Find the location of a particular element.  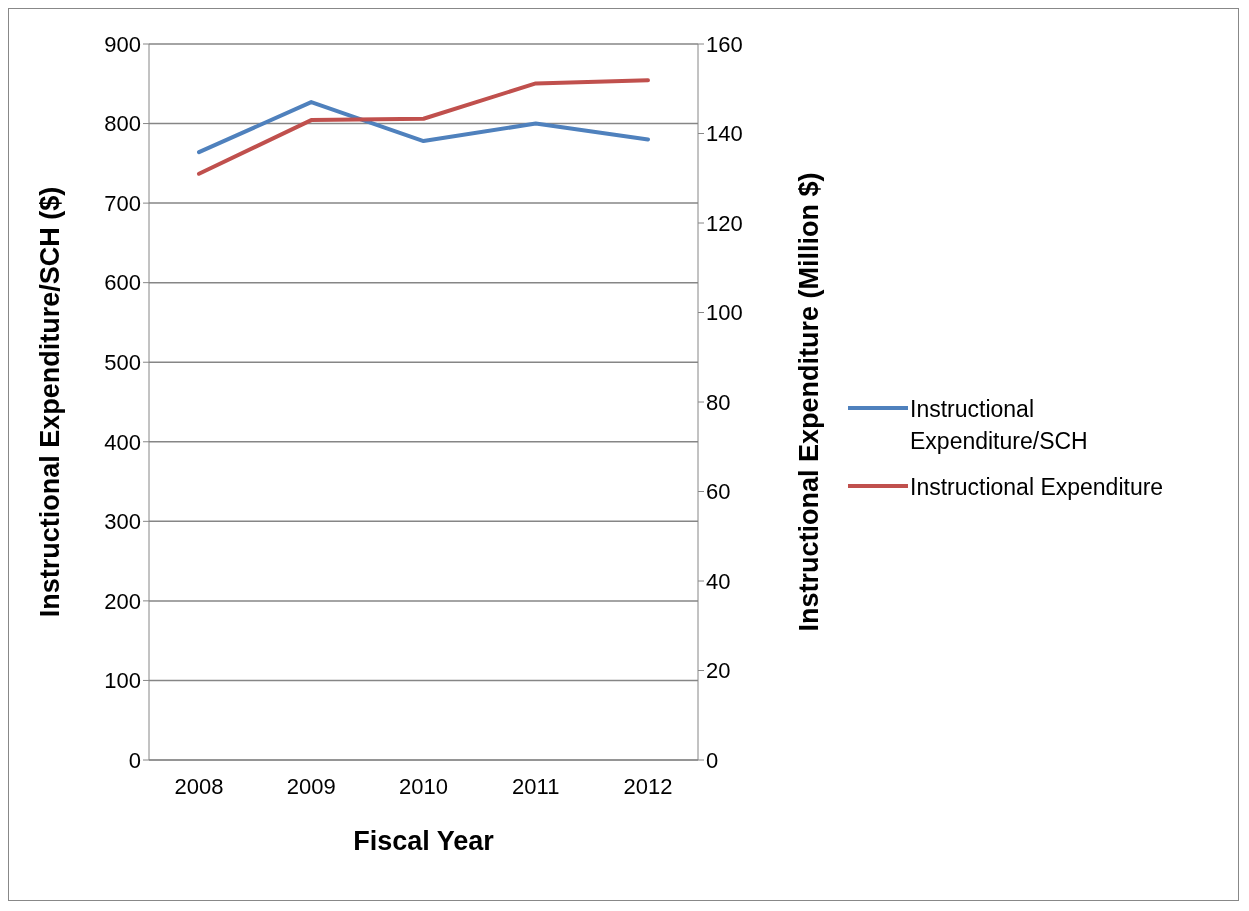

y2-tick-label: 120 is located at coordinates (724, 223).